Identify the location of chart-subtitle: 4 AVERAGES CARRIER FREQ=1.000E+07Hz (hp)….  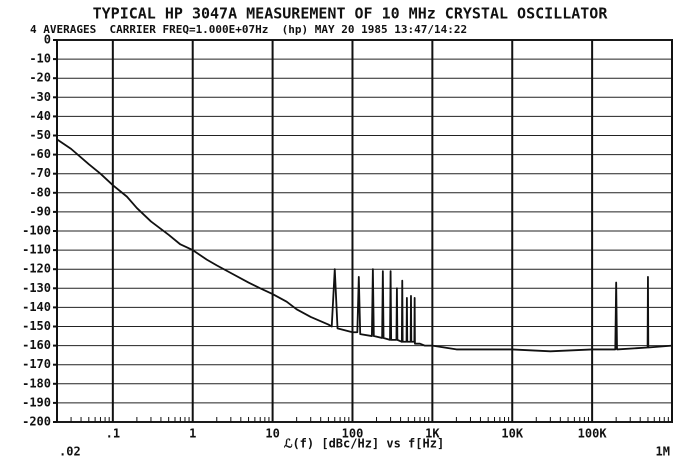
(248, 29).